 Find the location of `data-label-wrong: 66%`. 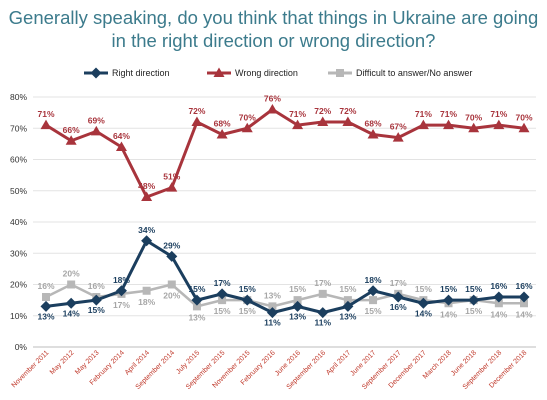

data-label-wrong: 66% is located at coordinates (71, 130).